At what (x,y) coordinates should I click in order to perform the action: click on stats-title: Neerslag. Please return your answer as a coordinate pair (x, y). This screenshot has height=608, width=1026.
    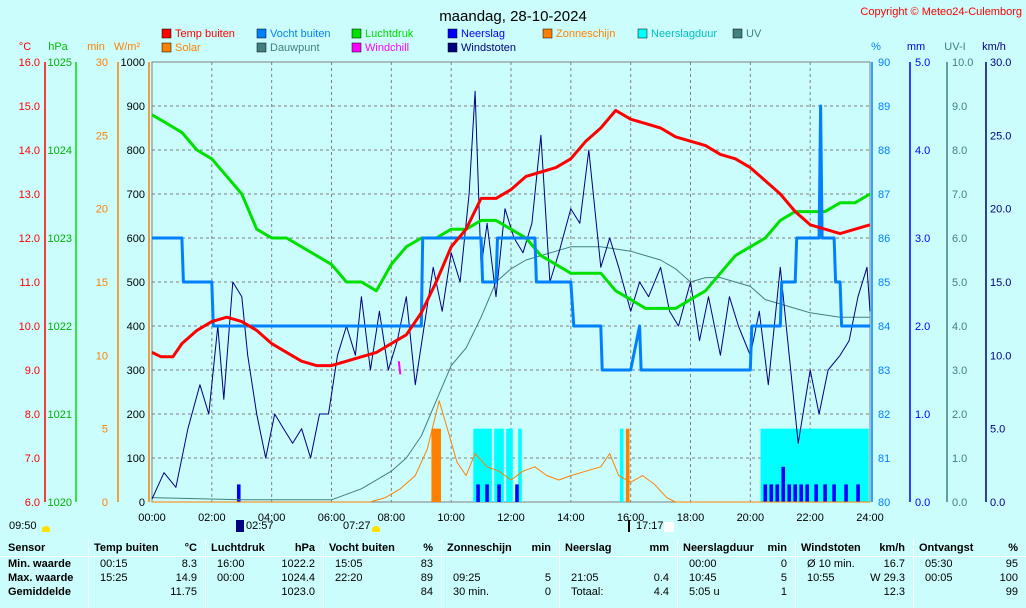
    Looking at the image, I should click on (588, 548).